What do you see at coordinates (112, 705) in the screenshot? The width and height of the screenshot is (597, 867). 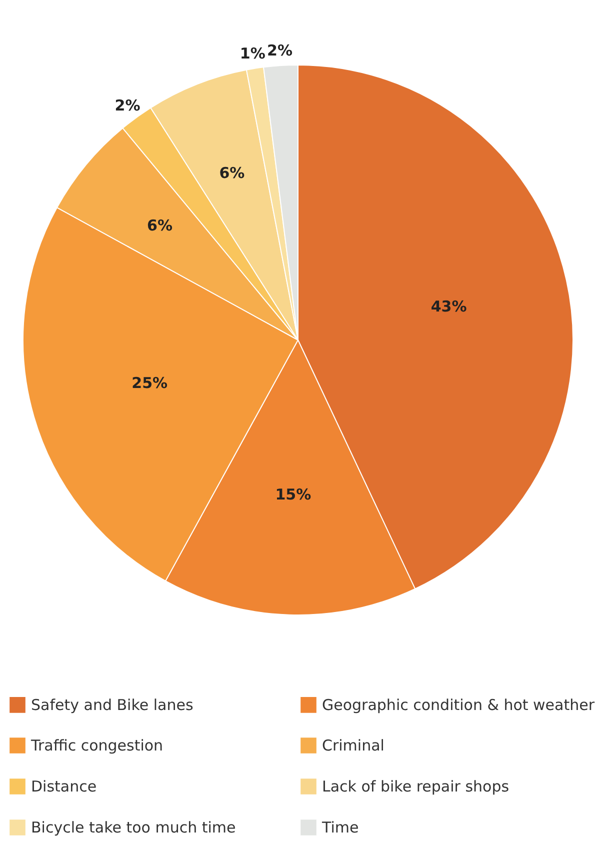 I see `legend-label: Safety and Bike lanes` at bounding box center [112, 705].